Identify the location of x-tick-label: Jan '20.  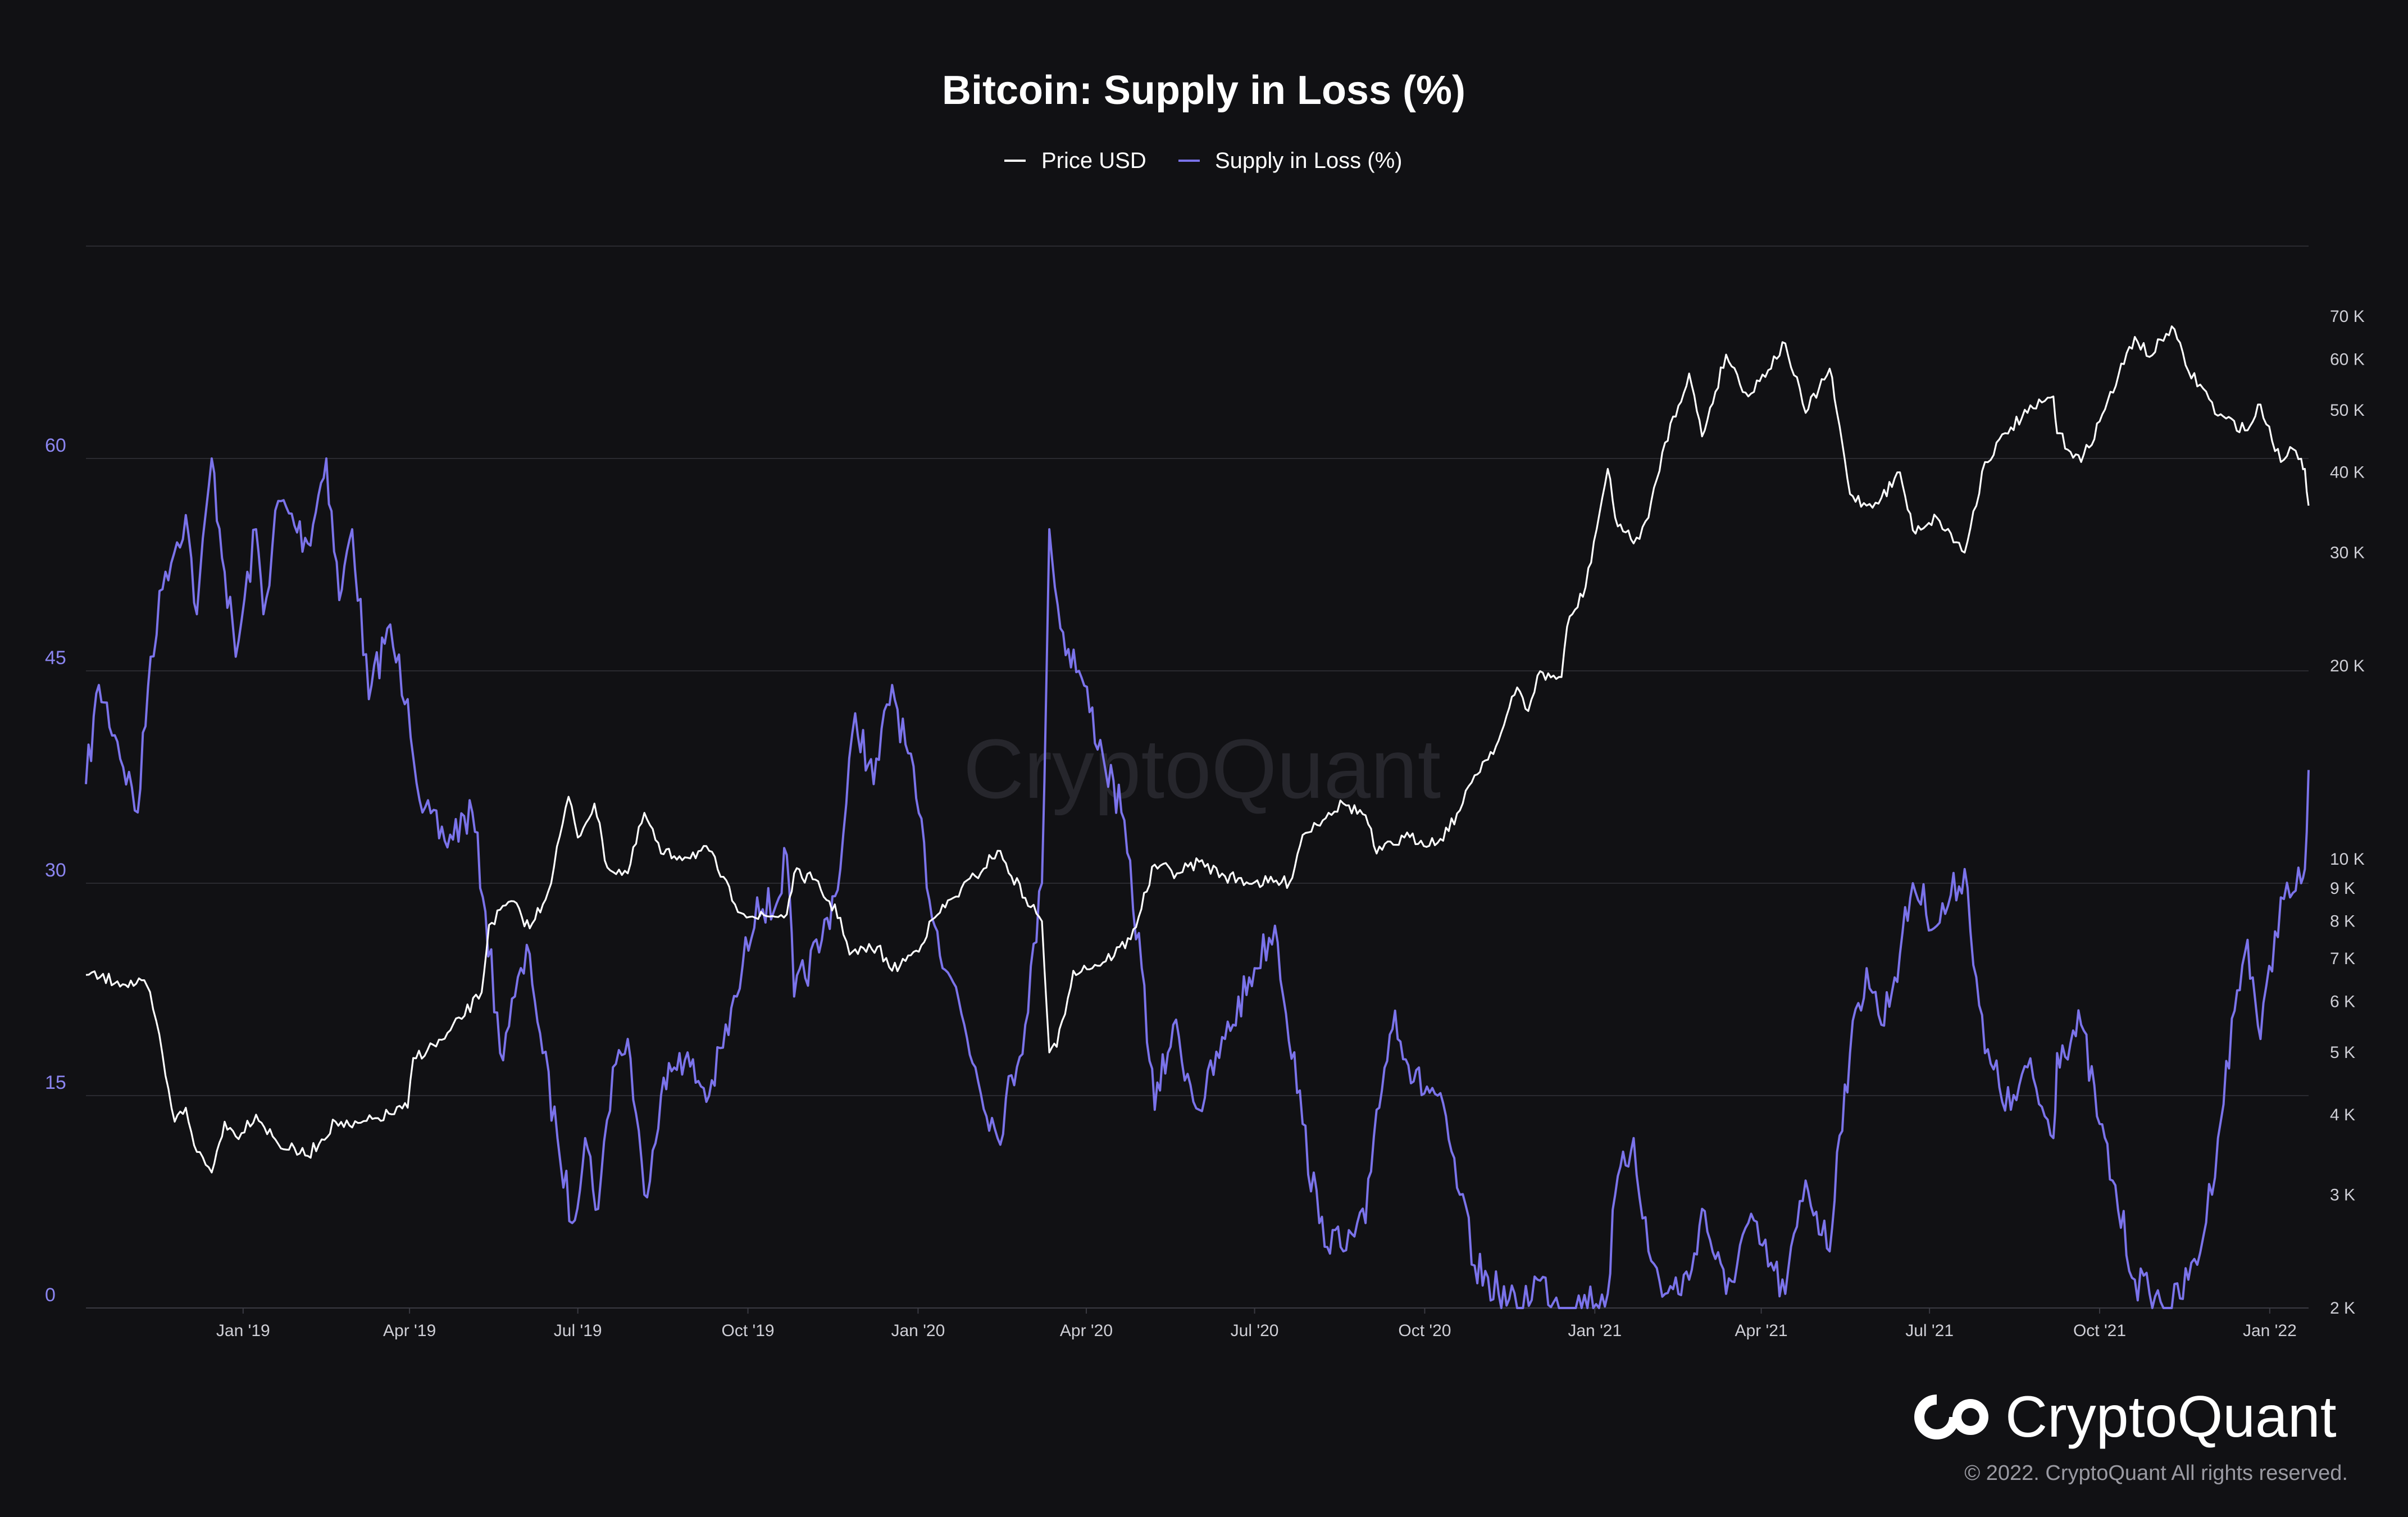
(918, 1330).